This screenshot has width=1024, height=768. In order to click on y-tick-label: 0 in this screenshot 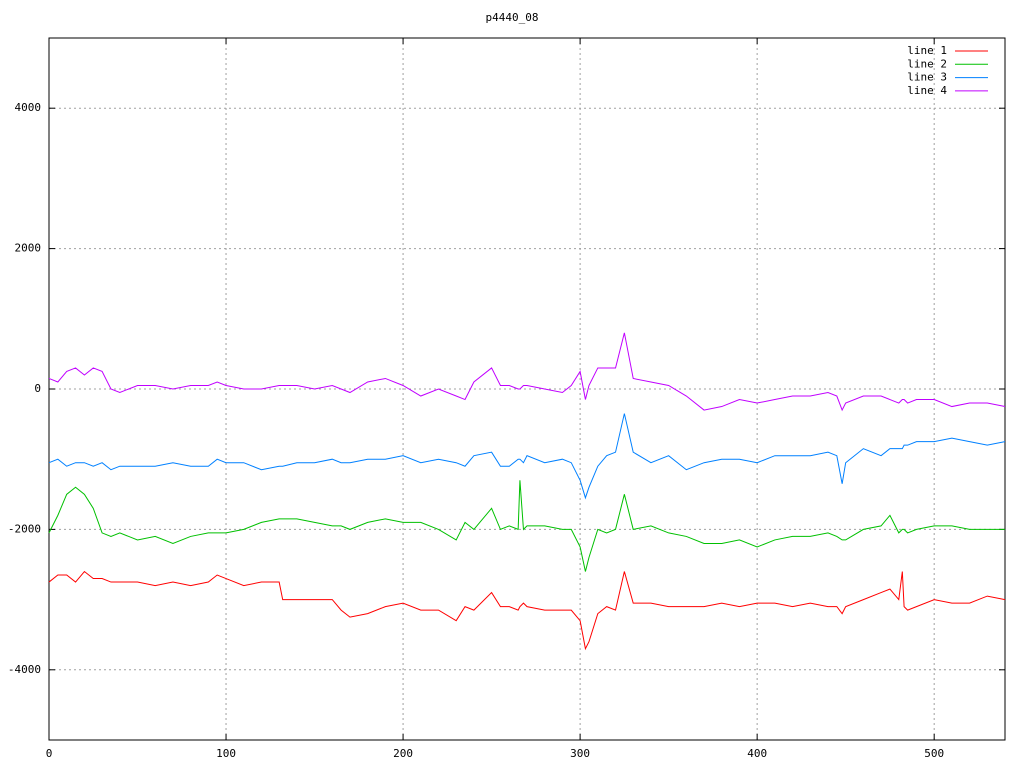, I will do `click(37, 388)`.